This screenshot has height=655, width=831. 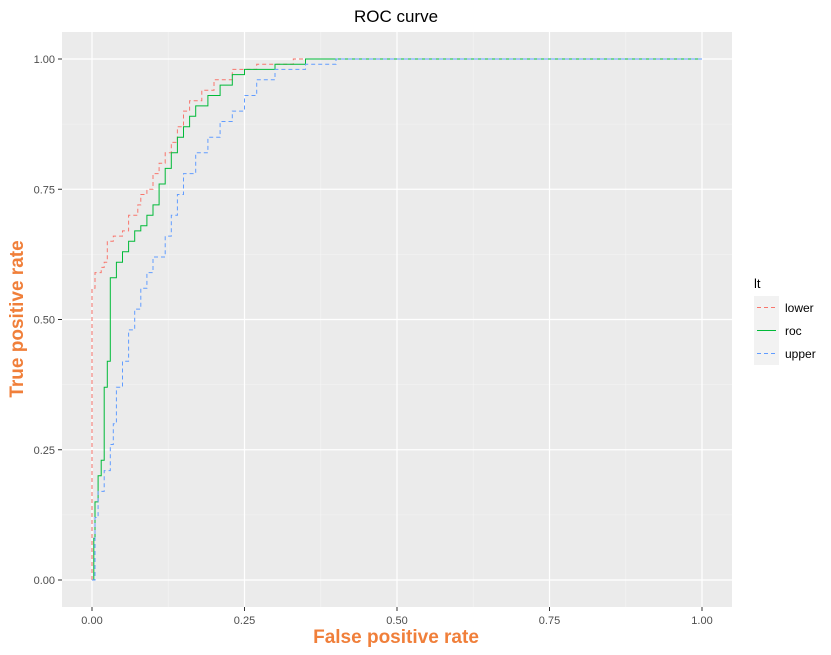 What do you see at coordinates (396, 637) in the screenshot?
I see `x-axis-label: False positive rate` at bounding box center [396, 637].